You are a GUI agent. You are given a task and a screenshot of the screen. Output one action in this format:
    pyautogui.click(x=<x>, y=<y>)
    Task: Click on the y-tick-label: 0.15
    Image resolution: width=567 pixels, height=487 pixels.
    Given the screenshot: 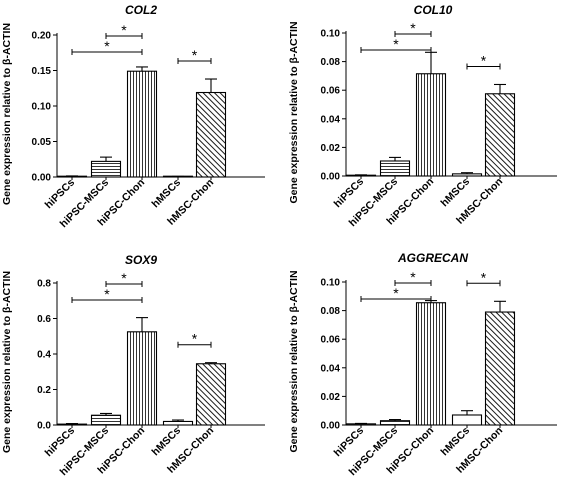 What is the action you would take?
    pyautogui.click(x=42, y=71)
    